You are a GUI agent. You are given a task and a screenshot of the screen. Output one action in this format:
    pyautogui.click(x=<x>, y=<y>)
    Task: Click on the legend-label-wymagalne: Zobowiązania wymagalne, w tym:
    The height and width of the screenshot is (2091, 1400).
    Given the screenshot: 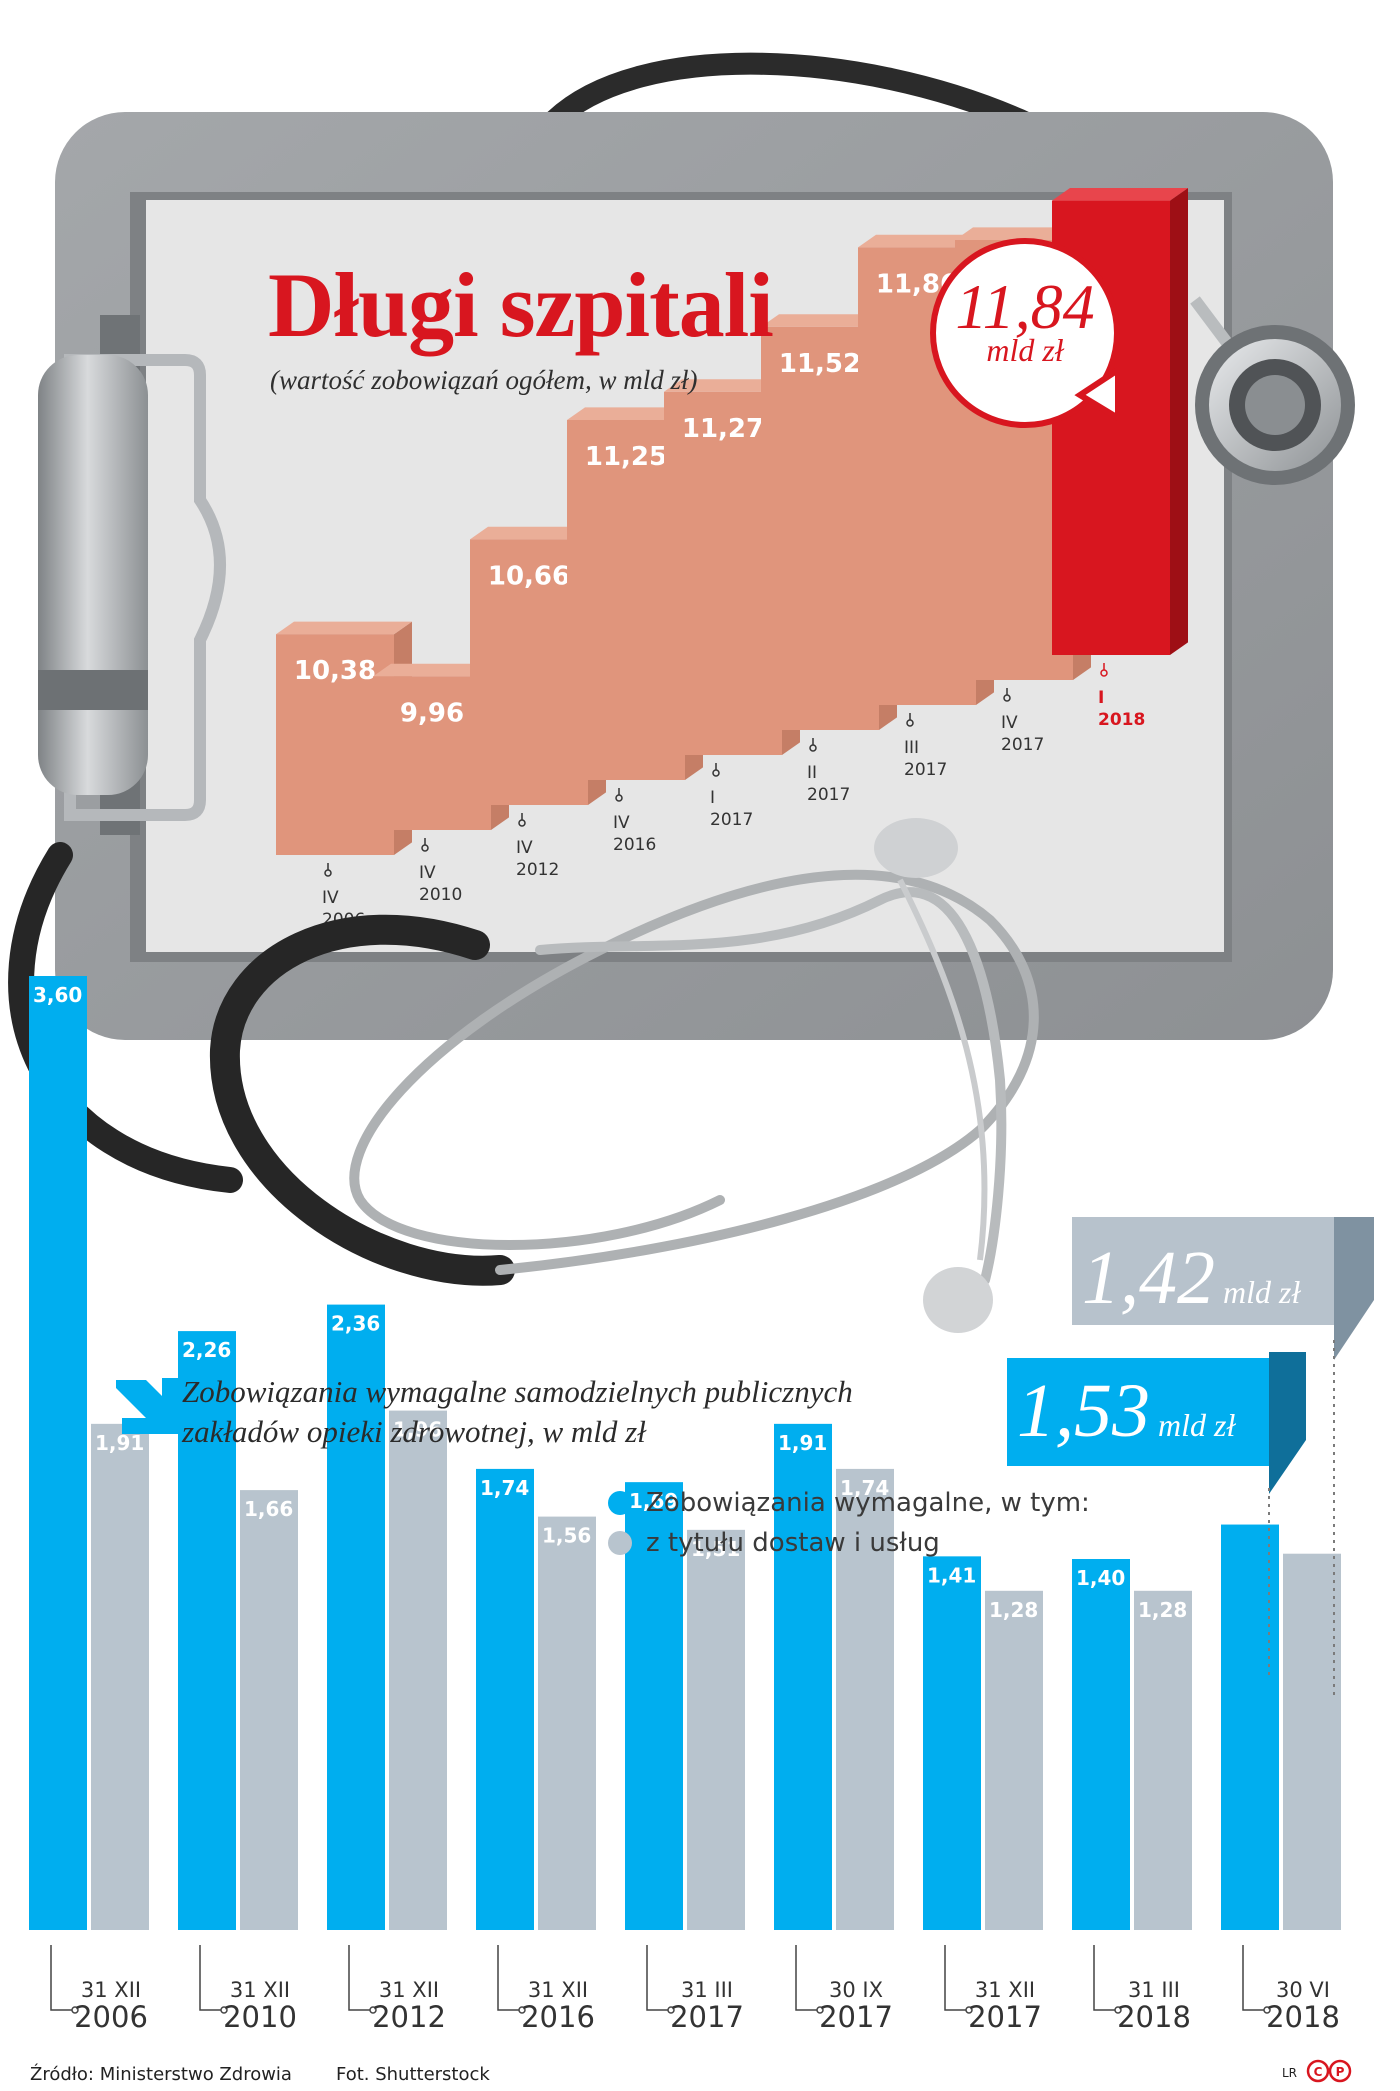 What is the action you would take?
    pyautogui.click(x=868, y=1503)
    